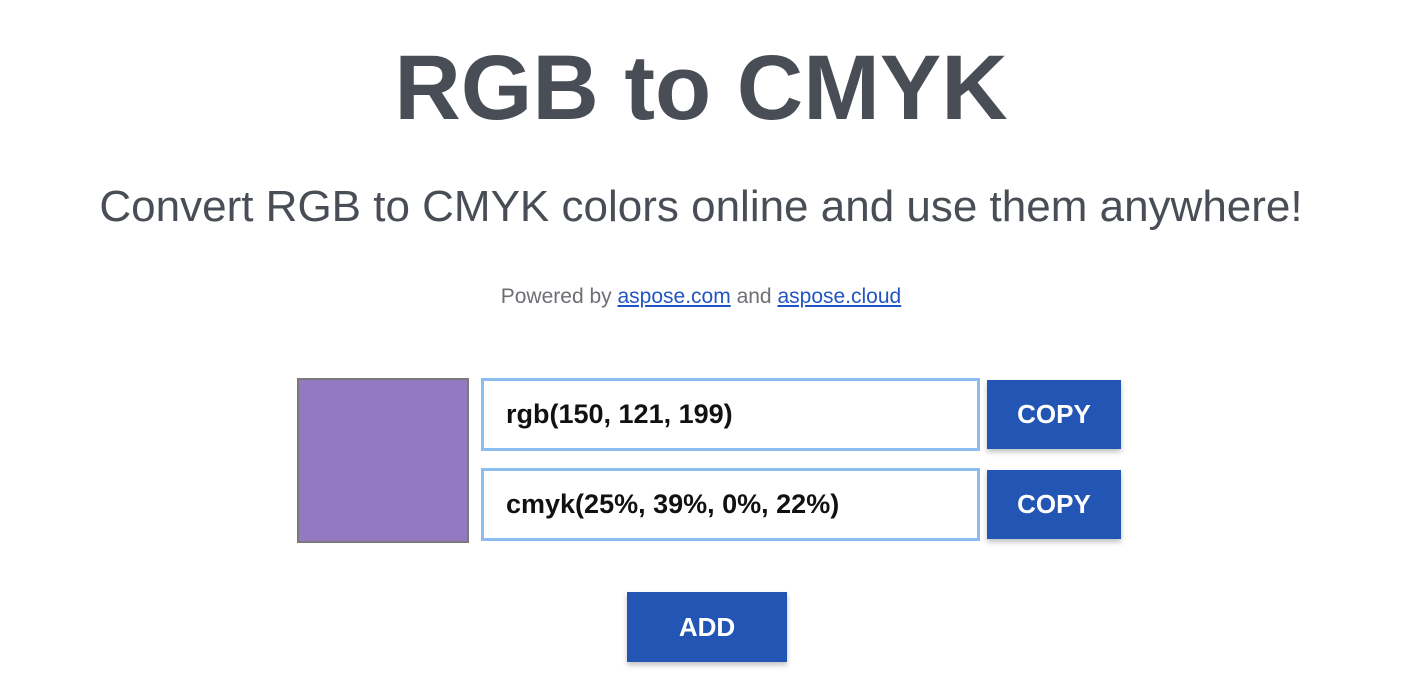 This screenshot has width=1402, height=692. Describe the element at coordinates (701, 88) in the screenshot. I see `page-title: RGB to CMYK` at that location.